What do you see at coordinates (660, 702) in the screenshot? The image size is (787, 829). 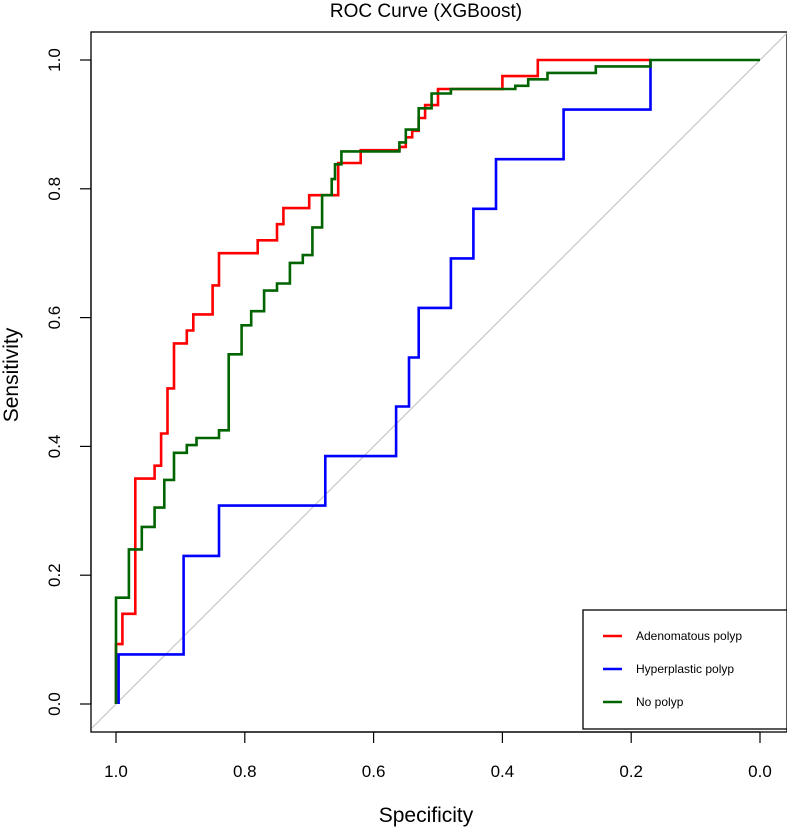 I see `legend-label: No polyp` at bounding box center [660, 702].